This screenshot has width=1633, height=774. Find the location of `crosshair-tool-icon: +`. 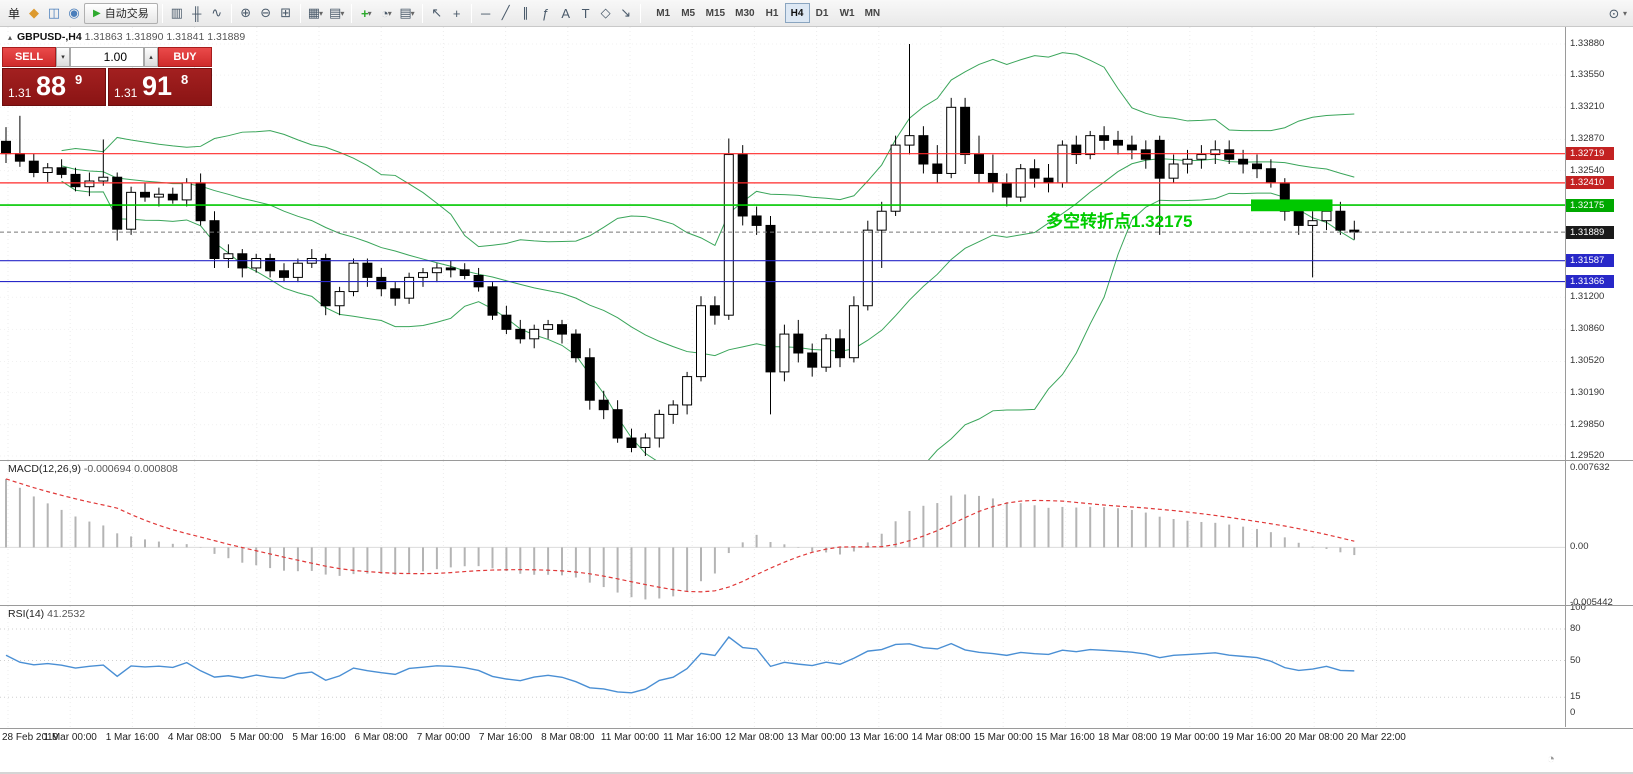

crosshair-tool-icon: + is located at coordinates (456, 13).